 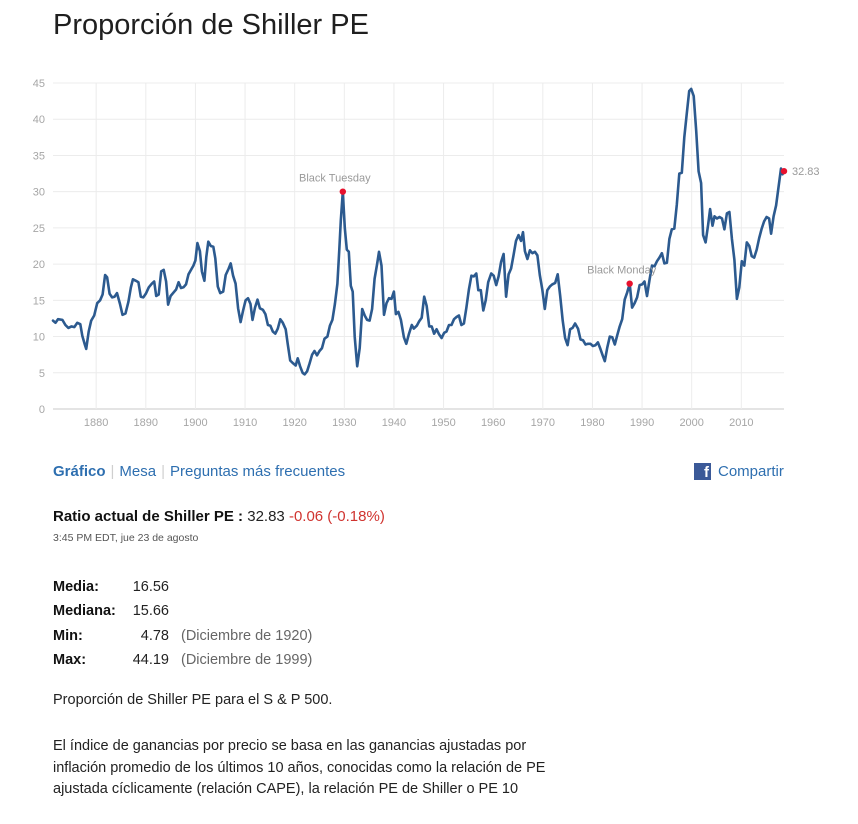 I want to click on share-button: f Compartir, so click(x=739, y=471).